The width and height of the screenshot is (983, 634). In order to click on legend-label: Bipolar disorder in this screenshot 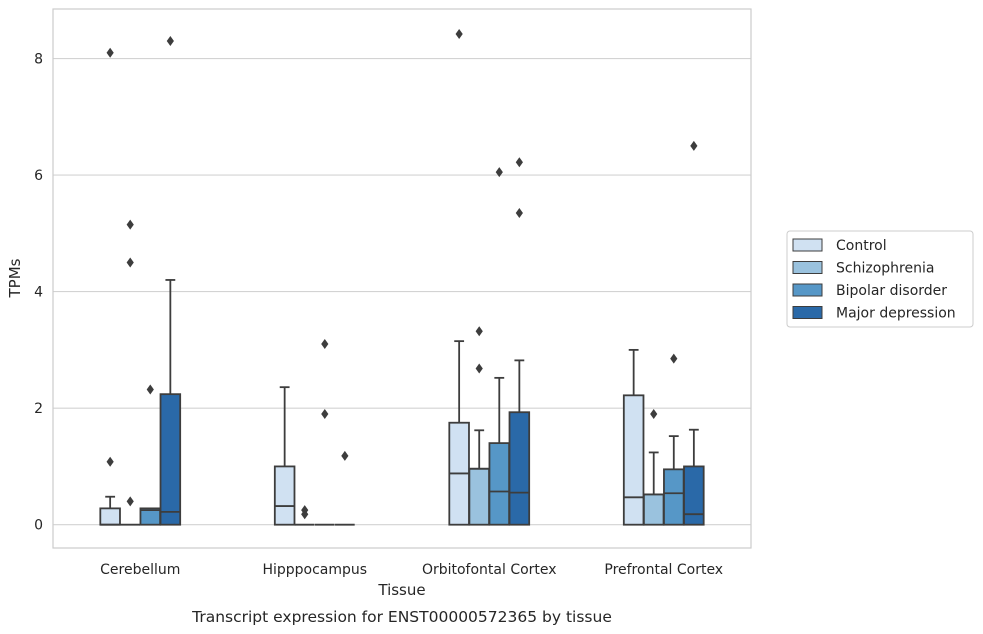, I will do `click(891, 291)`.